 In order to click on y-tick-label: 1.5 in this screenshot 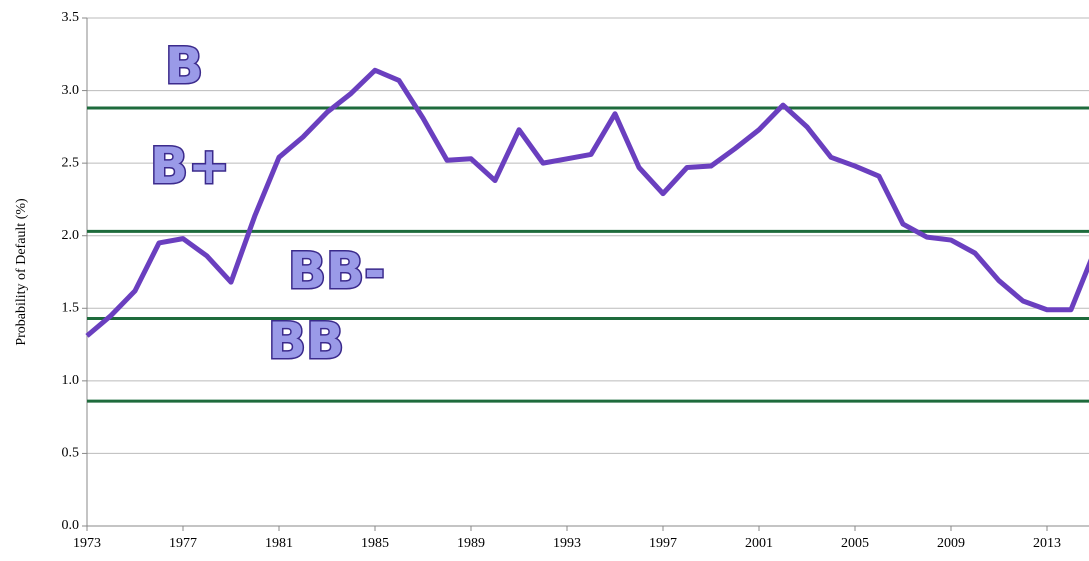, I will do `click(71, 308)`.